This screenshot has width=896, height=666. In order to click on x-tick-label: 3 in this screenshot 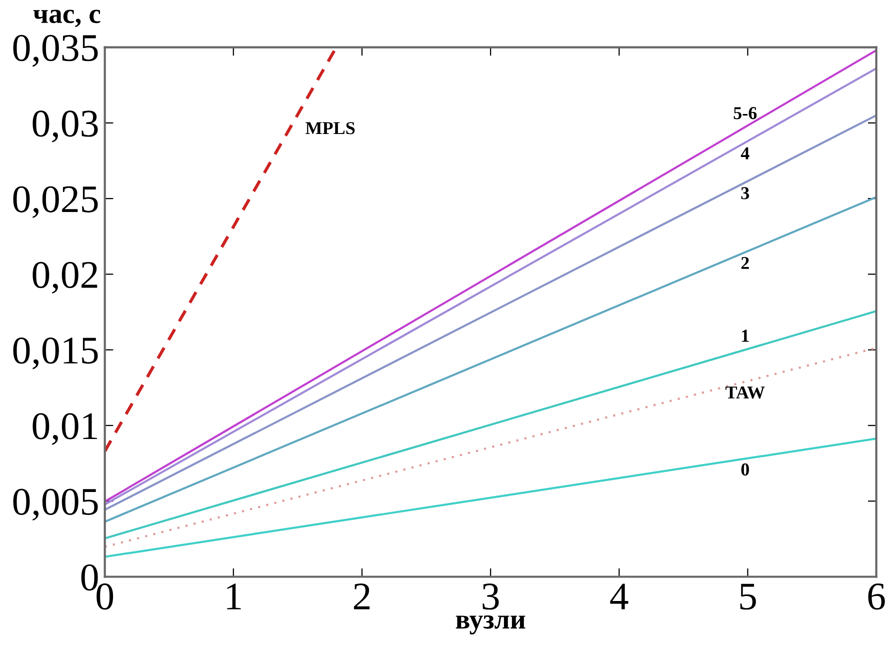, I will do `click(490, 597)`.